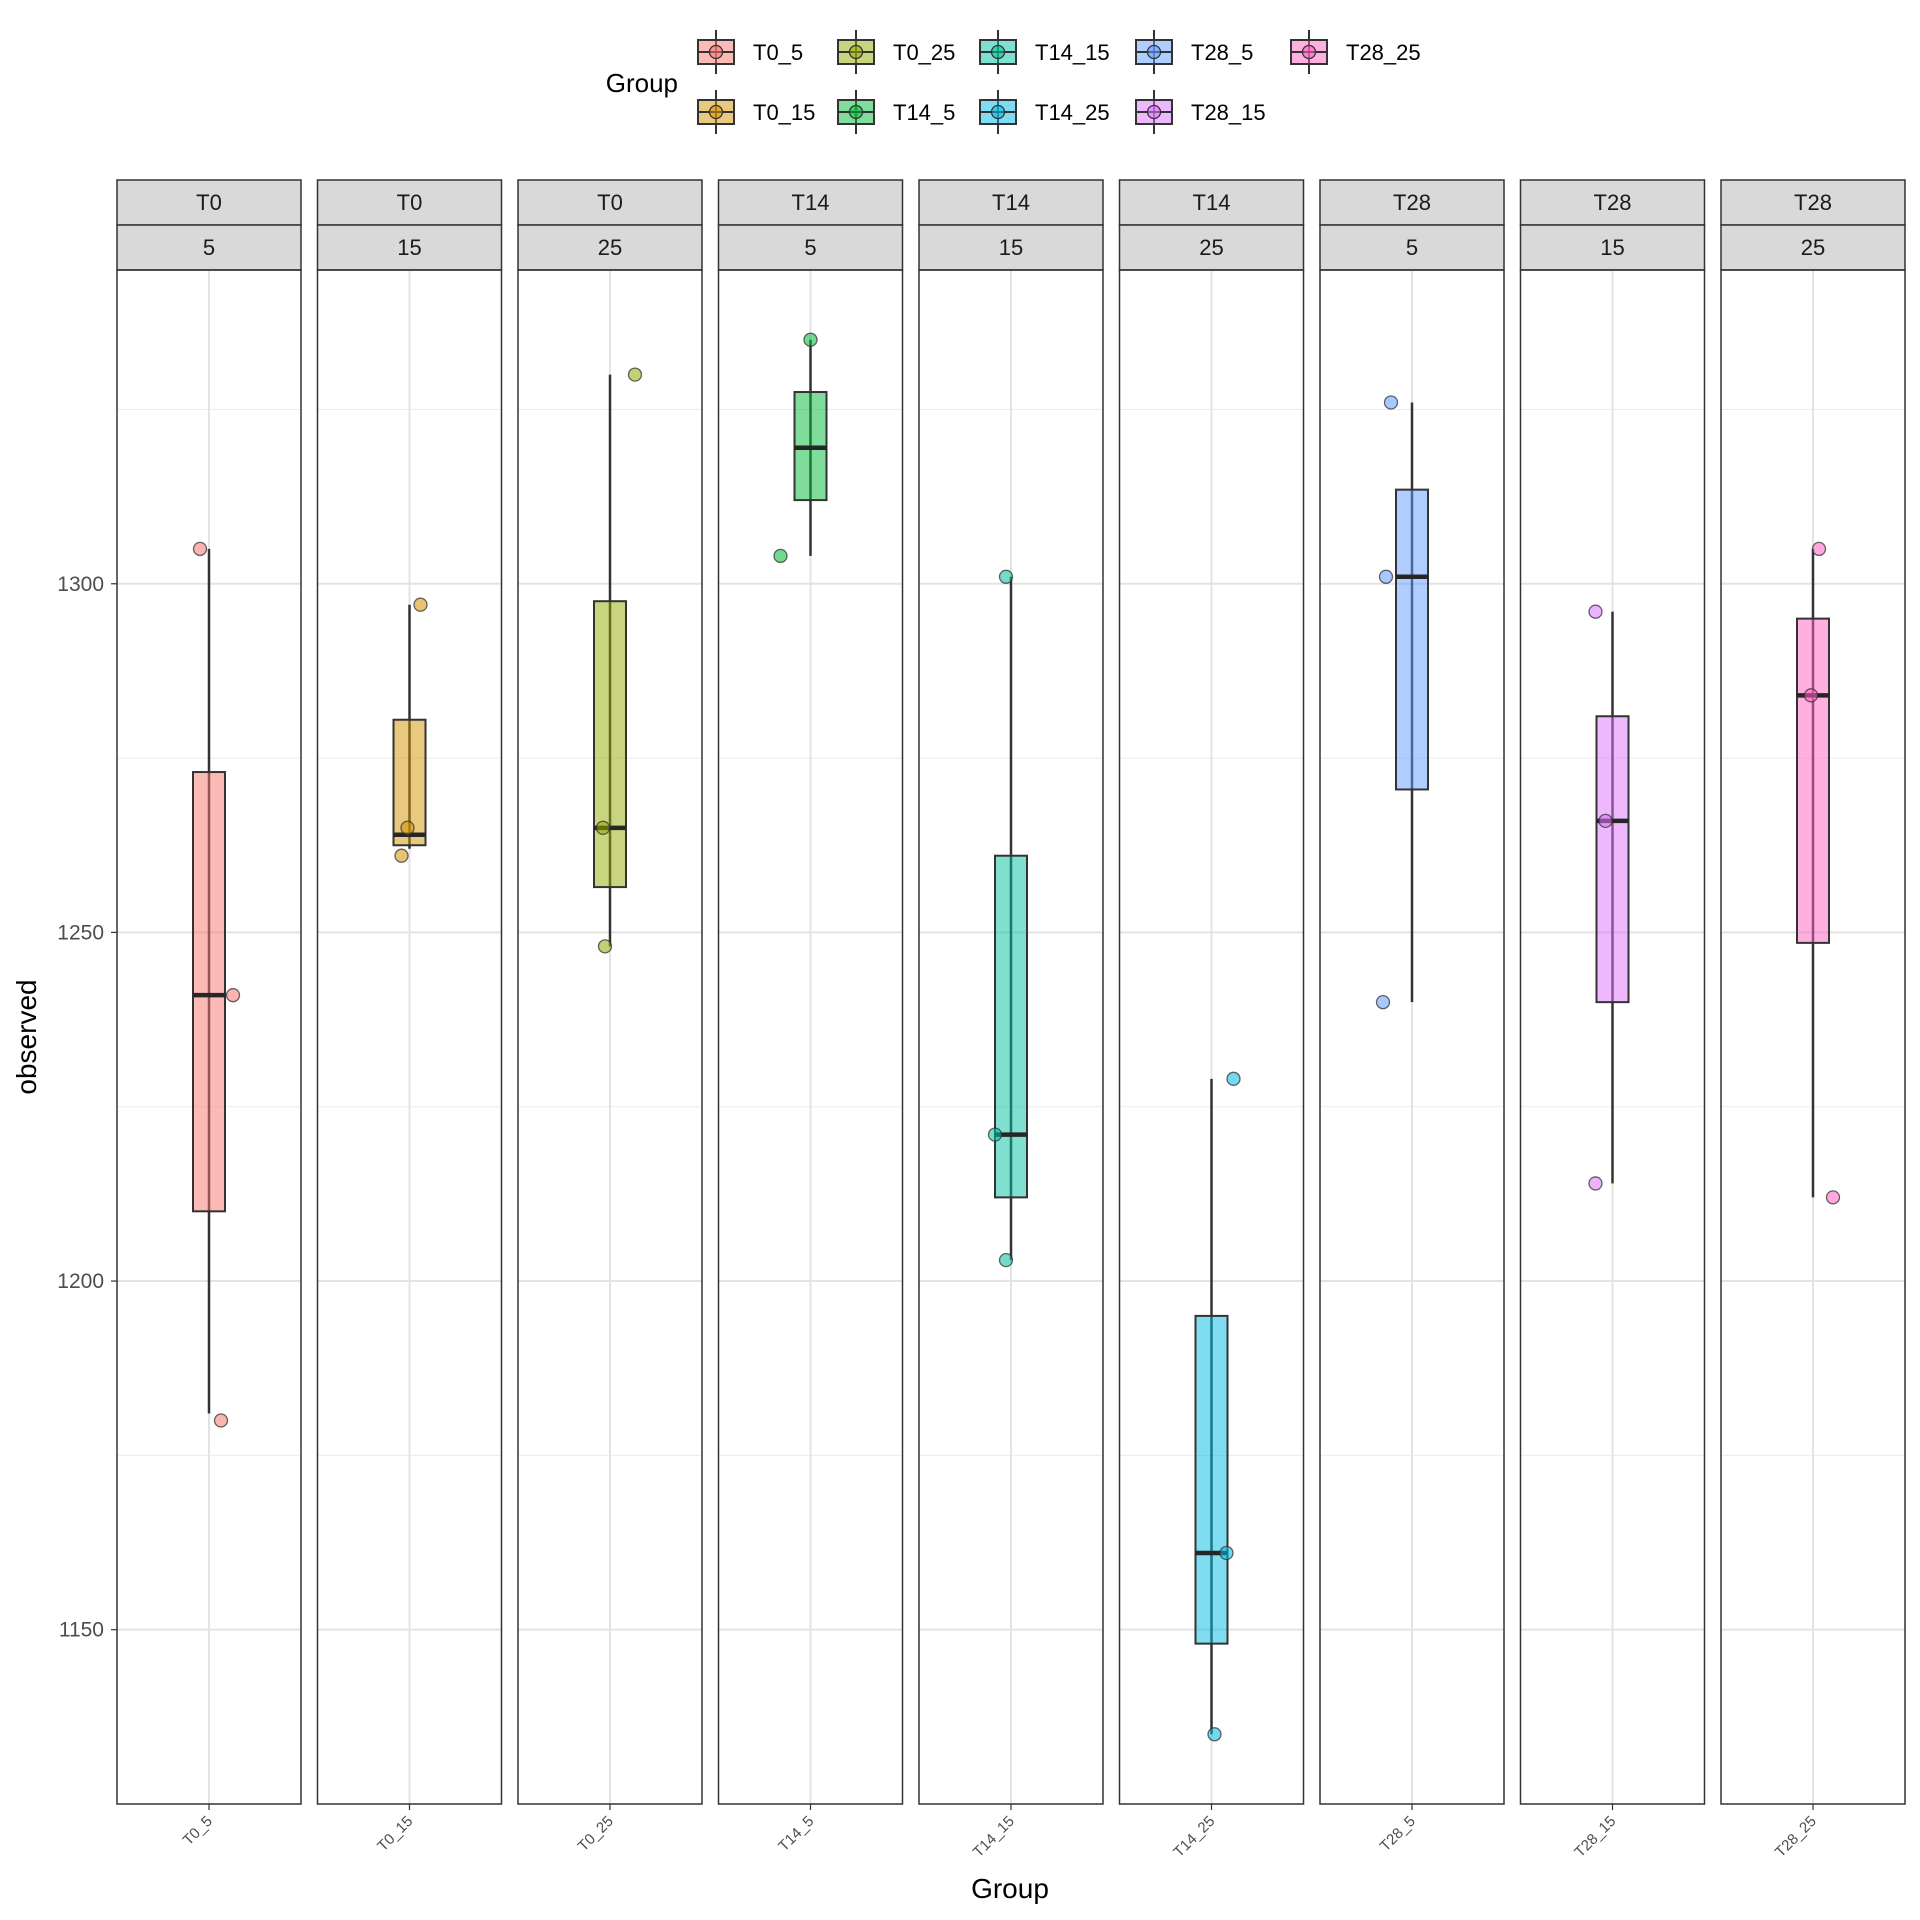 Image resolution: width=1920 pixels, height=1920 pixels. What do you see at coordinates (80, 1281) in the screenshot?
I see `y-tick-label: 1200` at bounding box center [80, 1281].